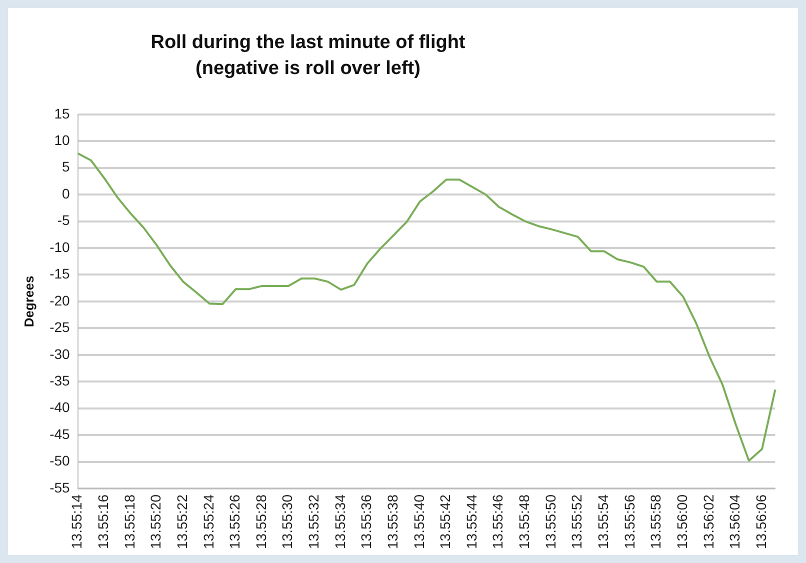 This screenshot has height=563, width=806. What do you see at coordinates (60, 327) in the screenshot?
I see `y-tick-label: -25` at bounding box center [60, 327].